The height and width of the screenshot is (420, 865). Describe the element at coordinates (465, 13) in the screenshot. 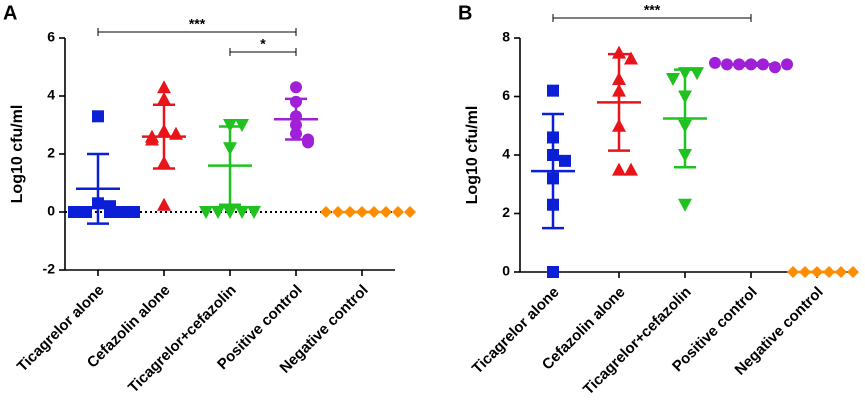

I see `panel-label: B` at that location.